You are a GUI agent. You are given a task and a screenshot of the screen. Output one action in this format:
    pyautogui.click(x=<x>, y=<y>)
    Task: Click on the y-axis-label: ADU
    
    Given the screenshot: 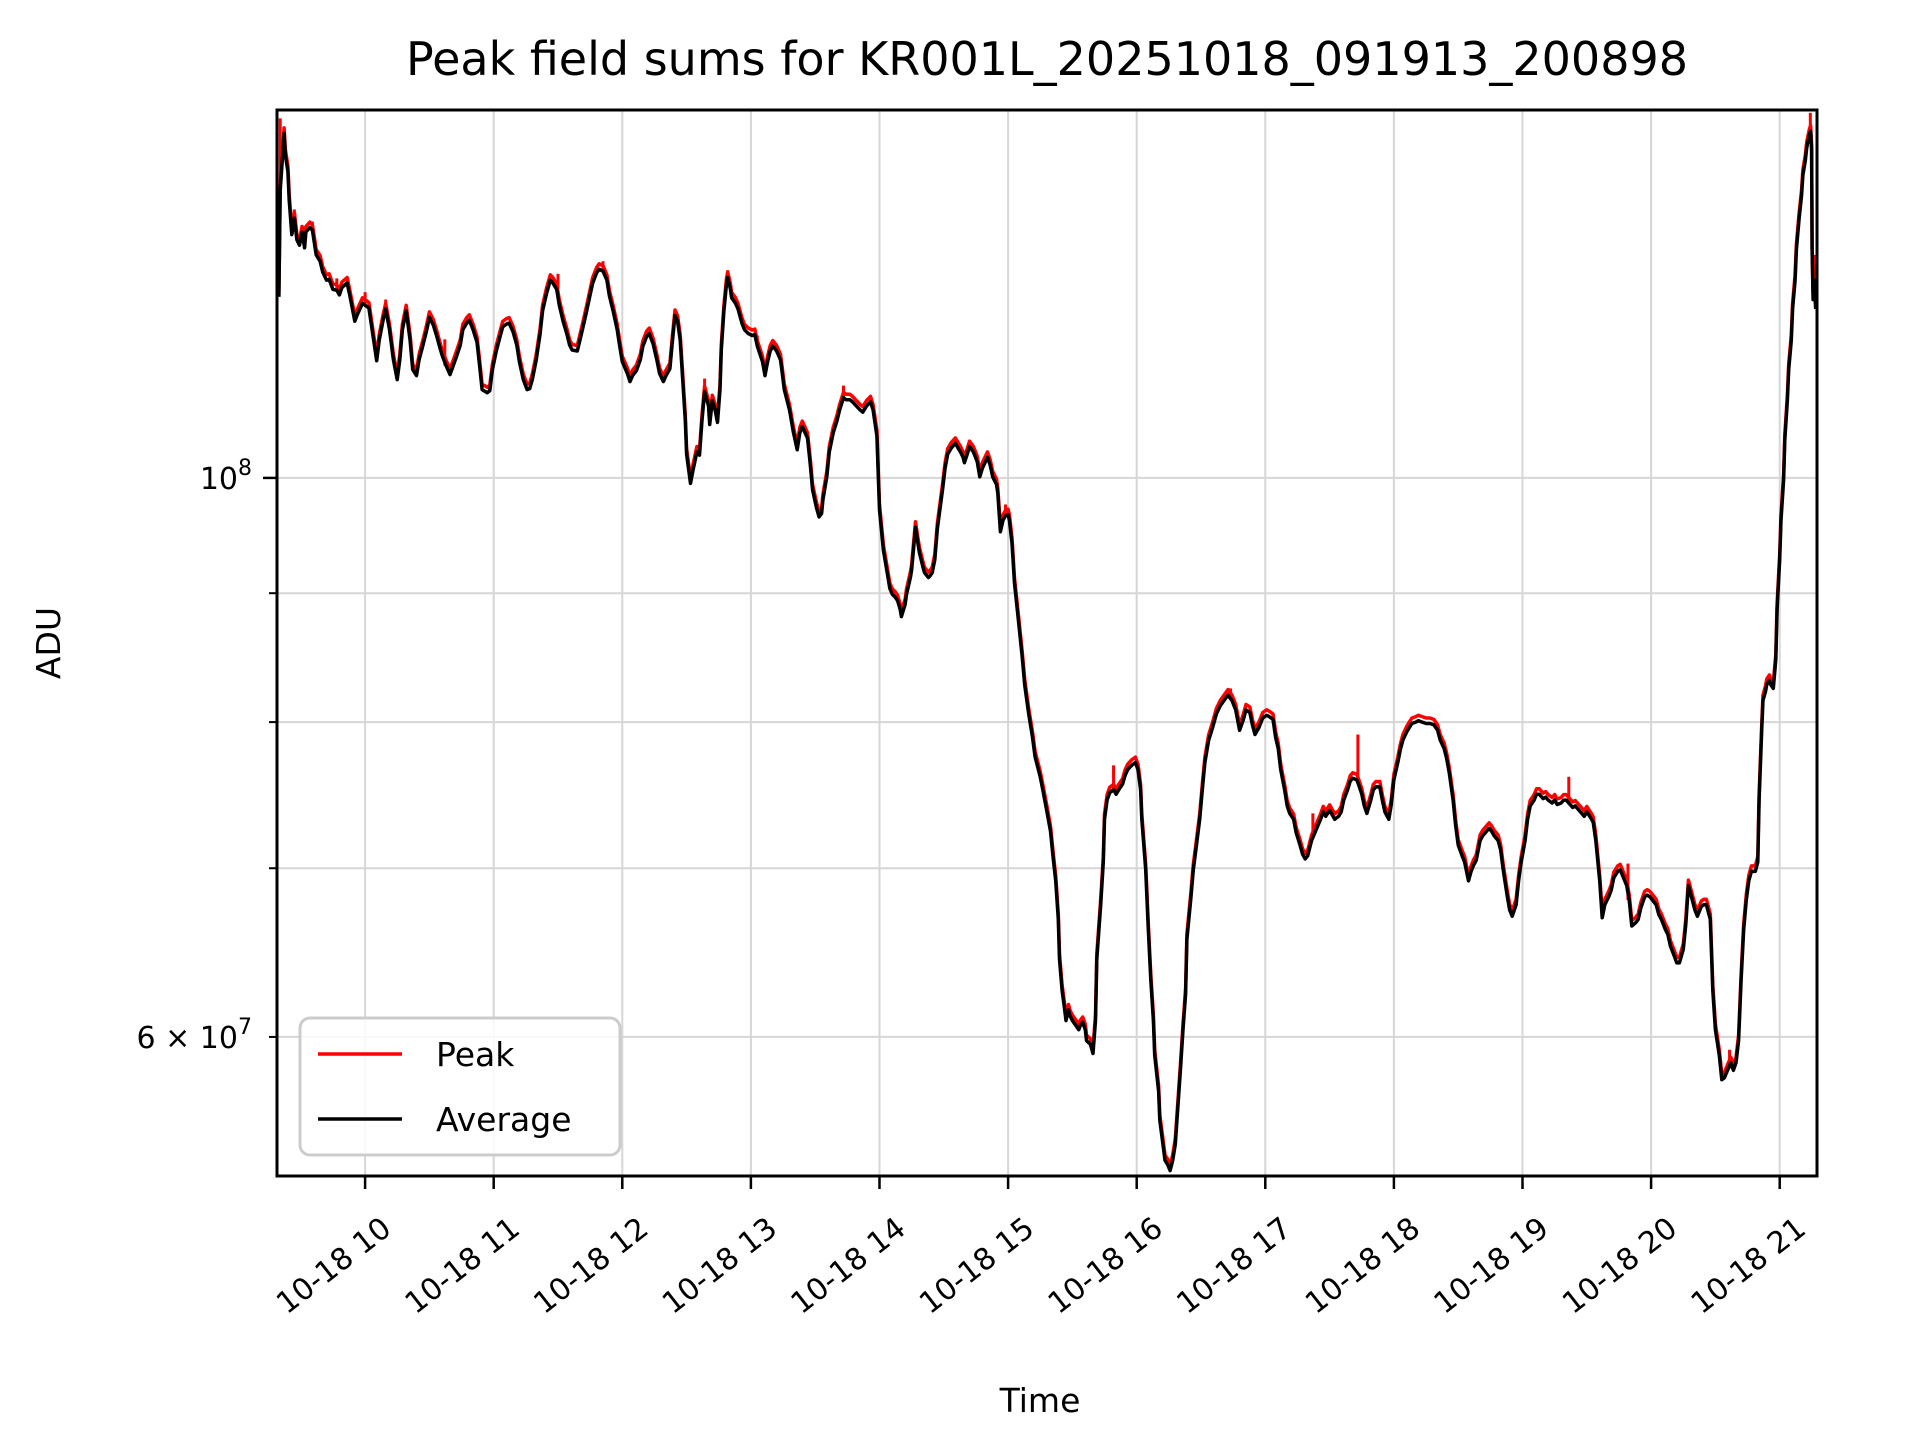 What is the action you would take?
    pyautogui.click(x=48, y=643)
    